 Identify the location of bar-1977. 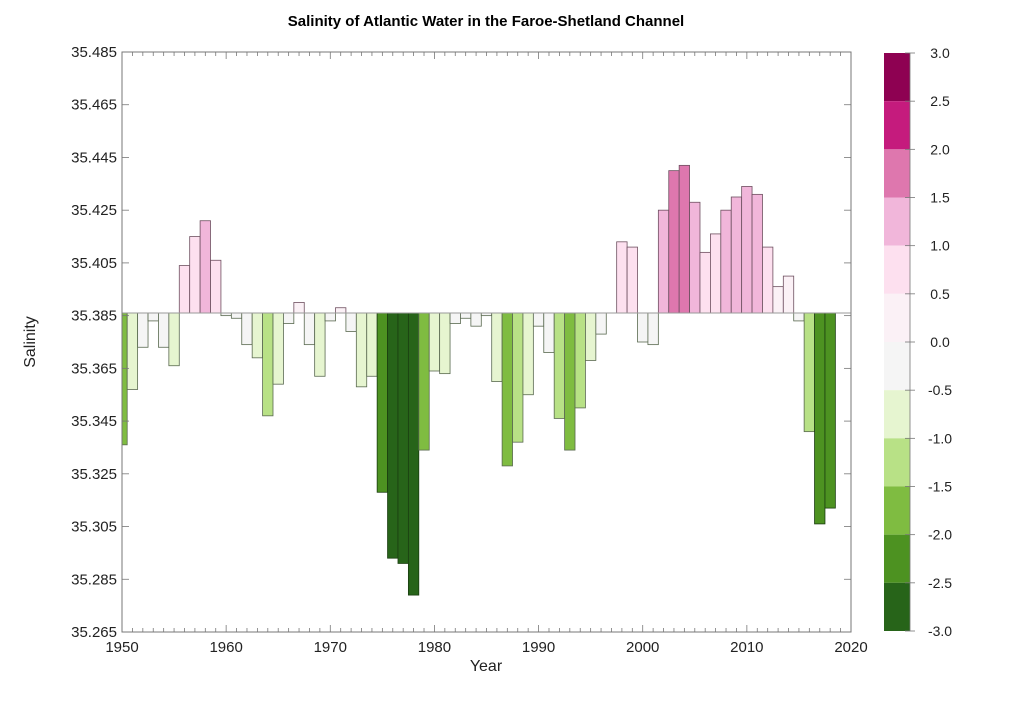
(403, 438).